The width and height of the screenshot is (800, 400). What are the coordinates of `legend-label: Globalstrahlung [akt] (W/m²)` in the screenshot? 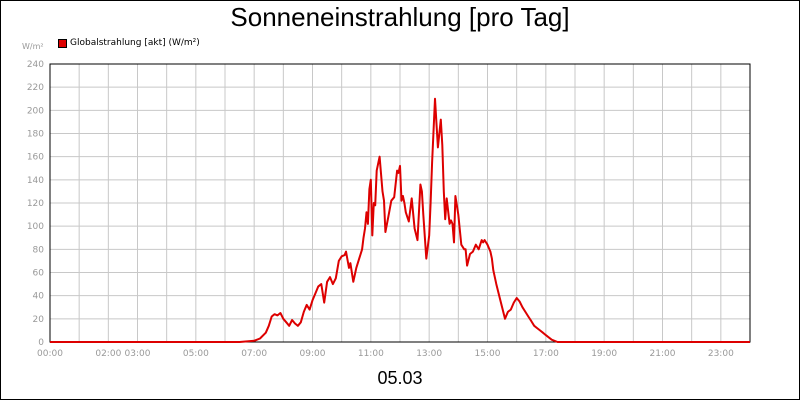 It's located at (135, 43).